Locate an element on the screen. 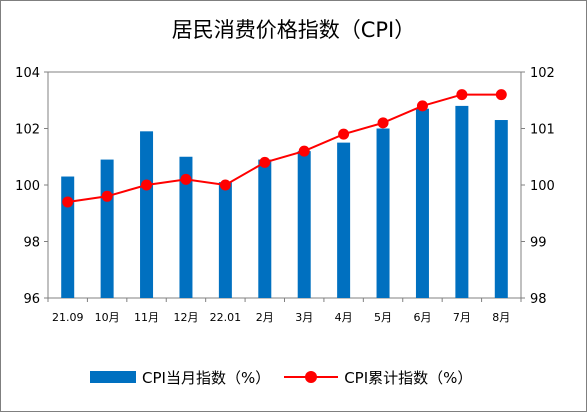 This screenshot has width=587, height=412. y-right-tick-label: 98 is located at coordinates (538, 299).